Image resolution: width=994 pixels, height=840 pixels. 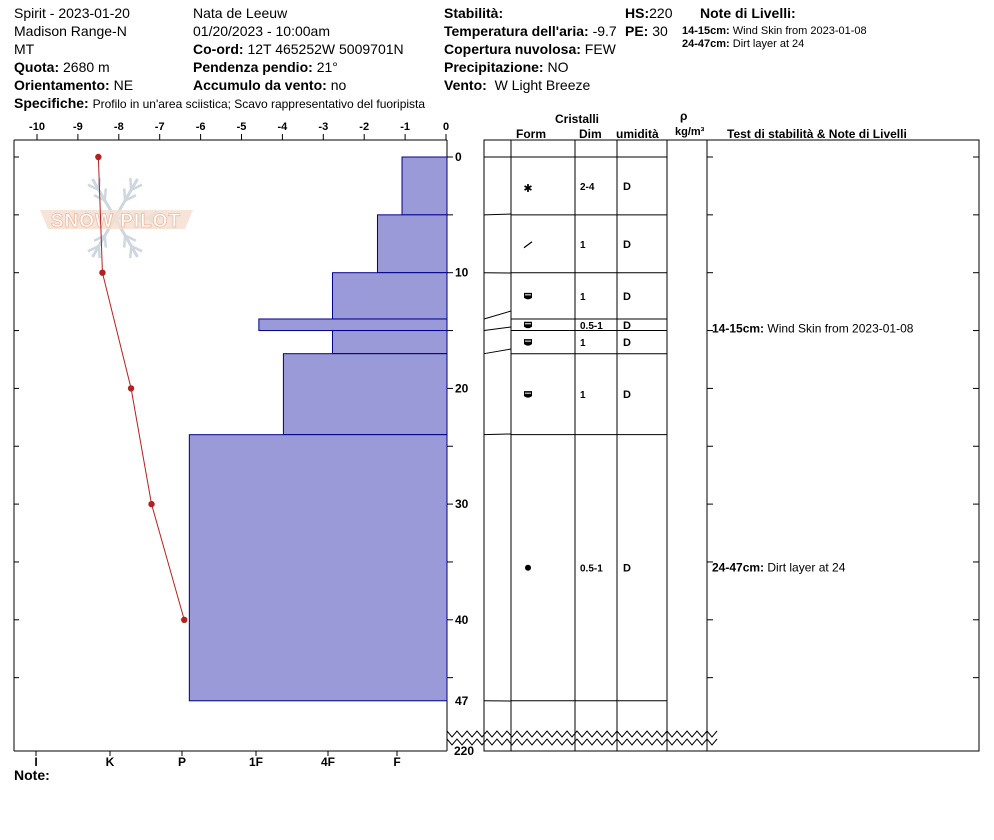 I want to click on slope-value: 21°, so click(x=327, y=67).